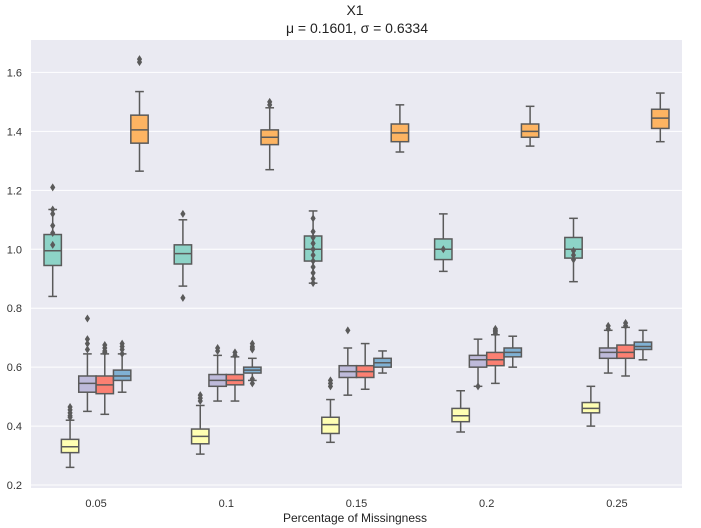 This screenshot has width=701, height=528. What do you see at coordinates (486, 504) in the screenshot?
I see `x-tick-label: 0.2` at bounding box center [486, 504].